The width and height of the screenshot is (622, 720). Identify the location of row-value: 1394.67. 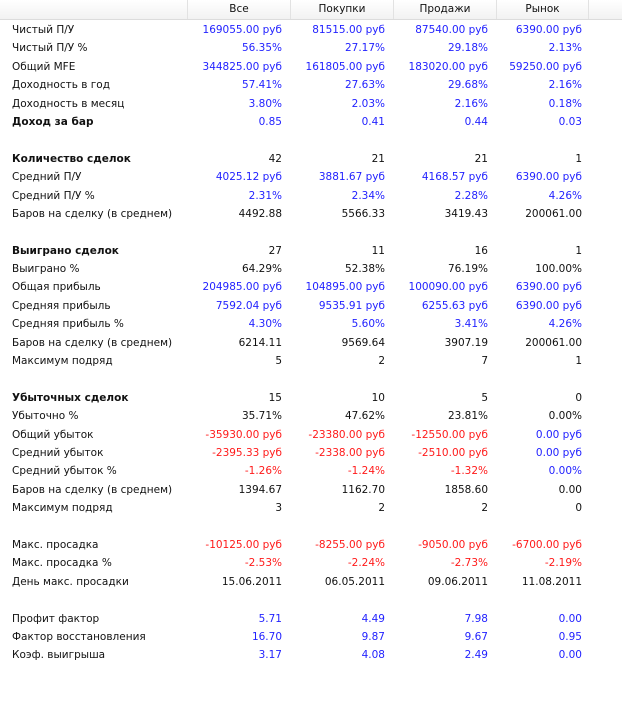
(260, 489).